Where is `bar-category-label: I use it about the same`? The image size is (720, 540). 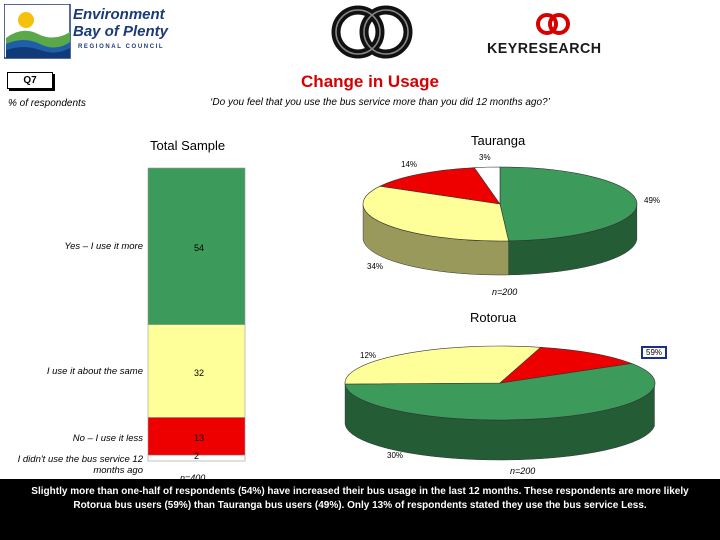
bar-category-label: I use it about the same is located at coordinates (94, 371).